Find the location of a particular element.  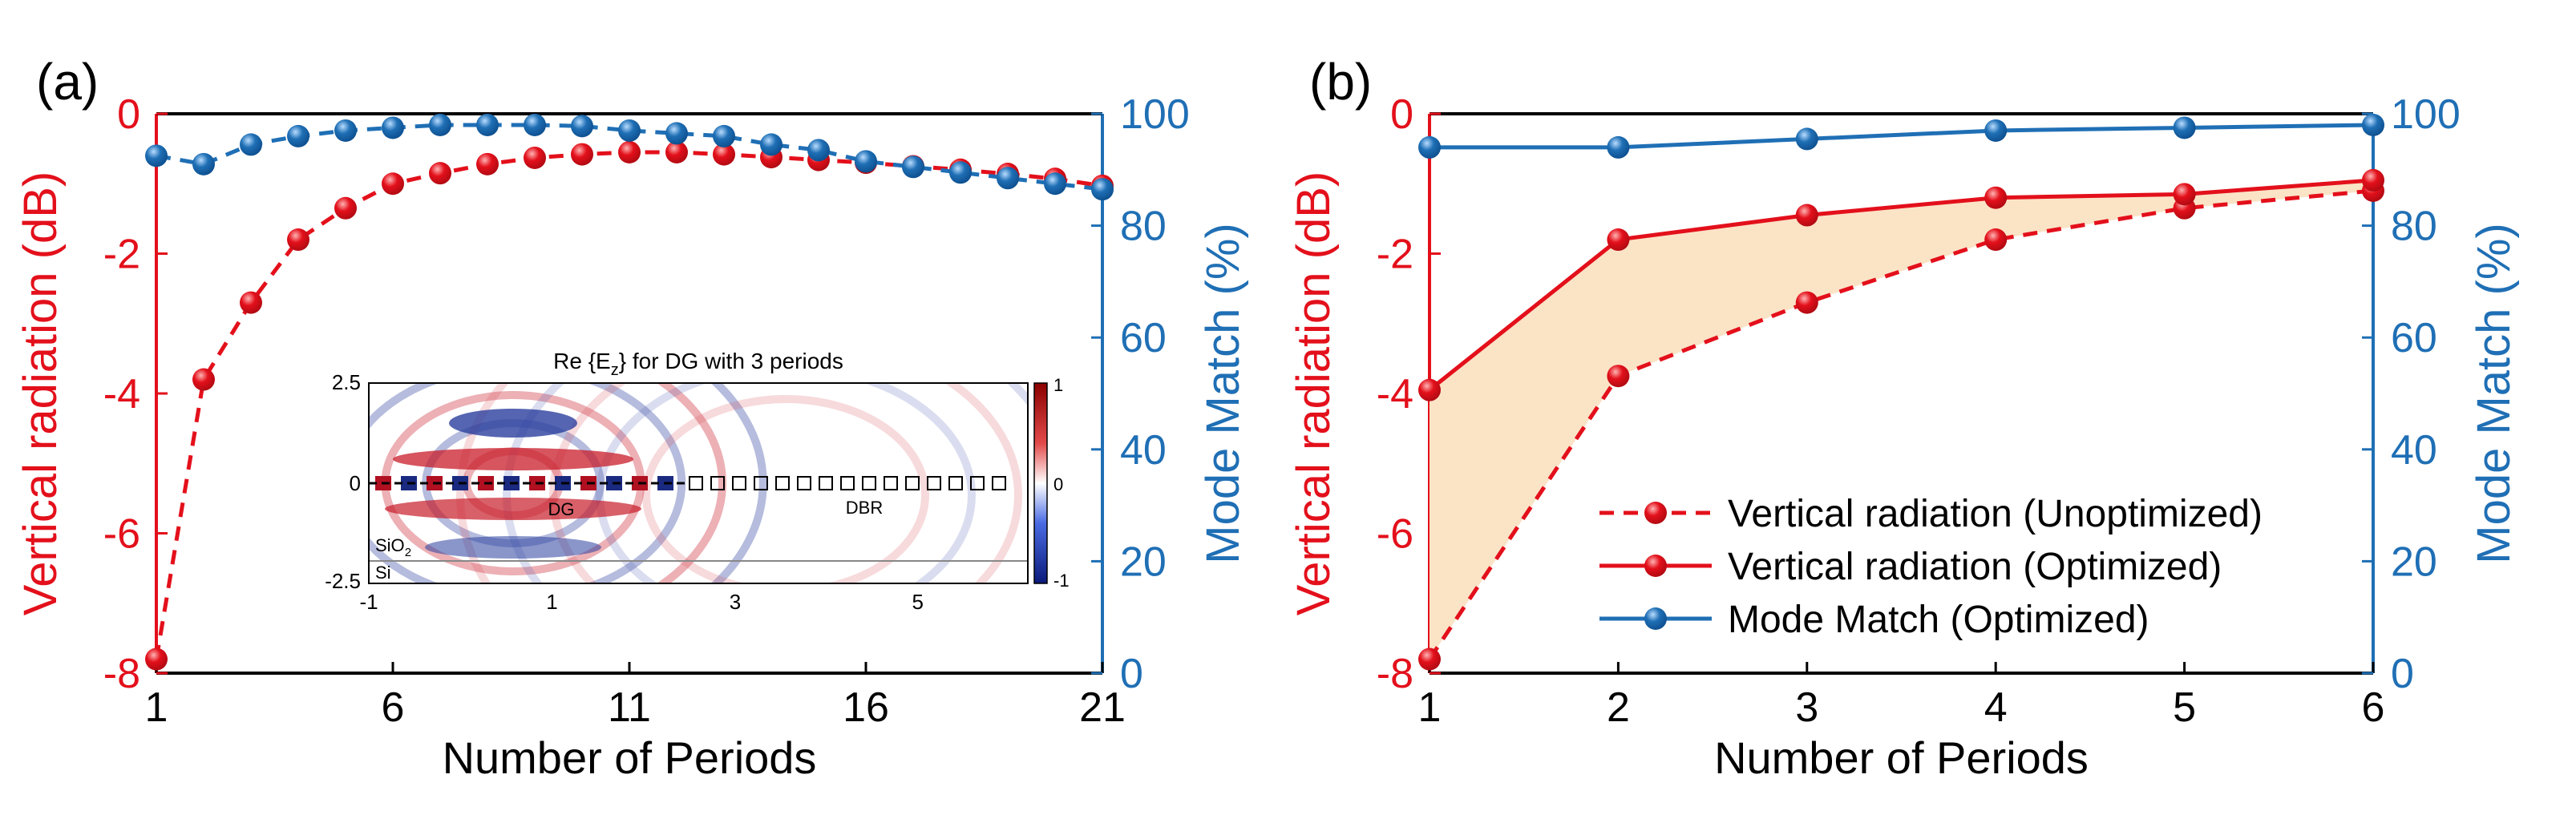

x-tick-label: 5 is located at coordinates (2184, 707).